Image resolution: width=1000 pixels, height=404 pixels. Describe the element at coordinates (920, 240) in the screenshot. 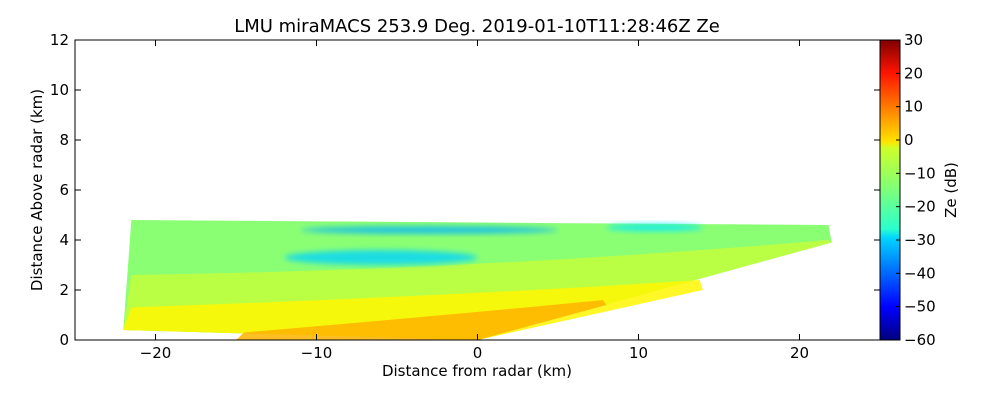

I see `colorbar-tick-label: −30` at that location.